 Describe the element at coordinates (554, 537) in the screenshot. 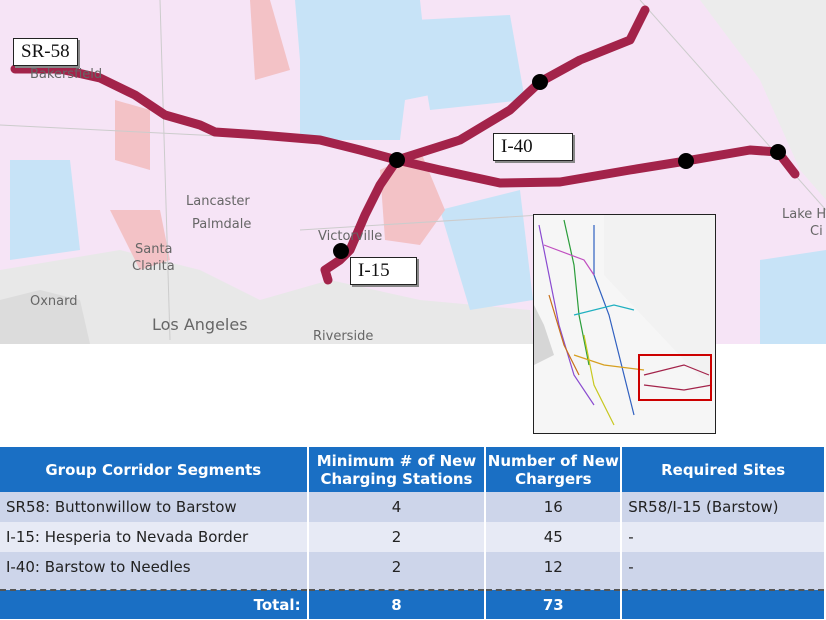

I see `cell-chargers: 45` at that location.